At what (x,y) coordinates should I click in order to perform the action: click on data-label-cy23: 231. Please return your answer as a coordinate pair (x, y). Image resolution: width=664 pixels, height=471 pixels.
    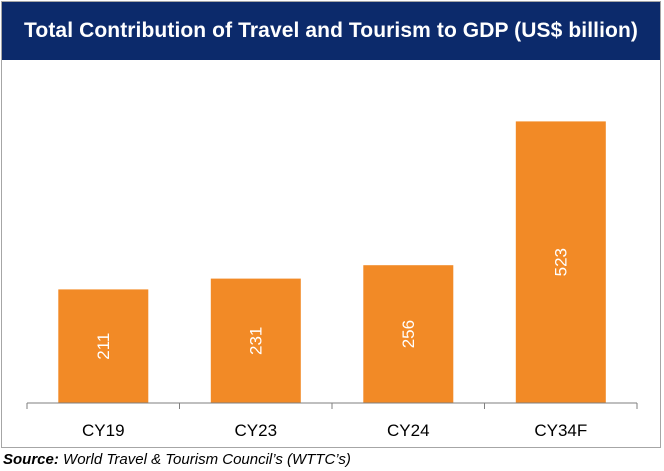
    Looking at the image, I should click on (255, 341).